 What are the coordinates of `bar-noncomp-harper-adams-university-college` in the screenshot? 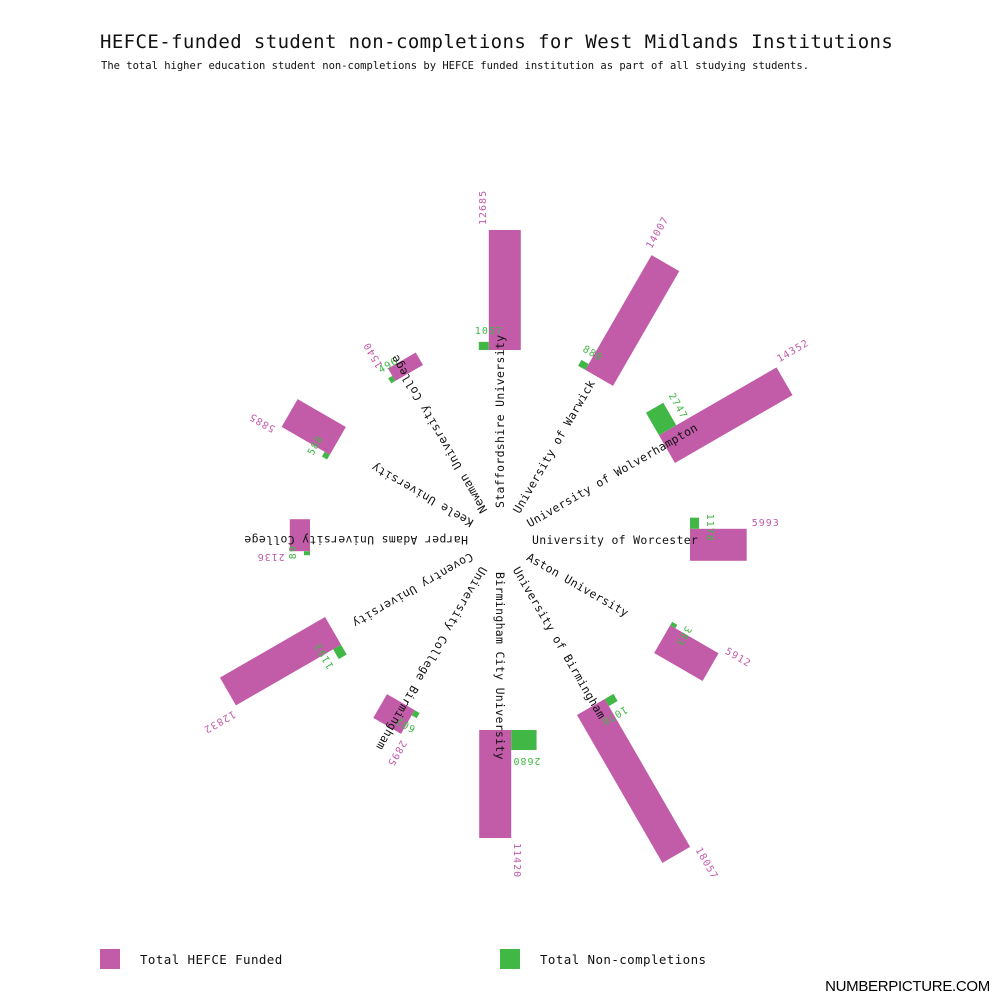 It's located at (307, 553).